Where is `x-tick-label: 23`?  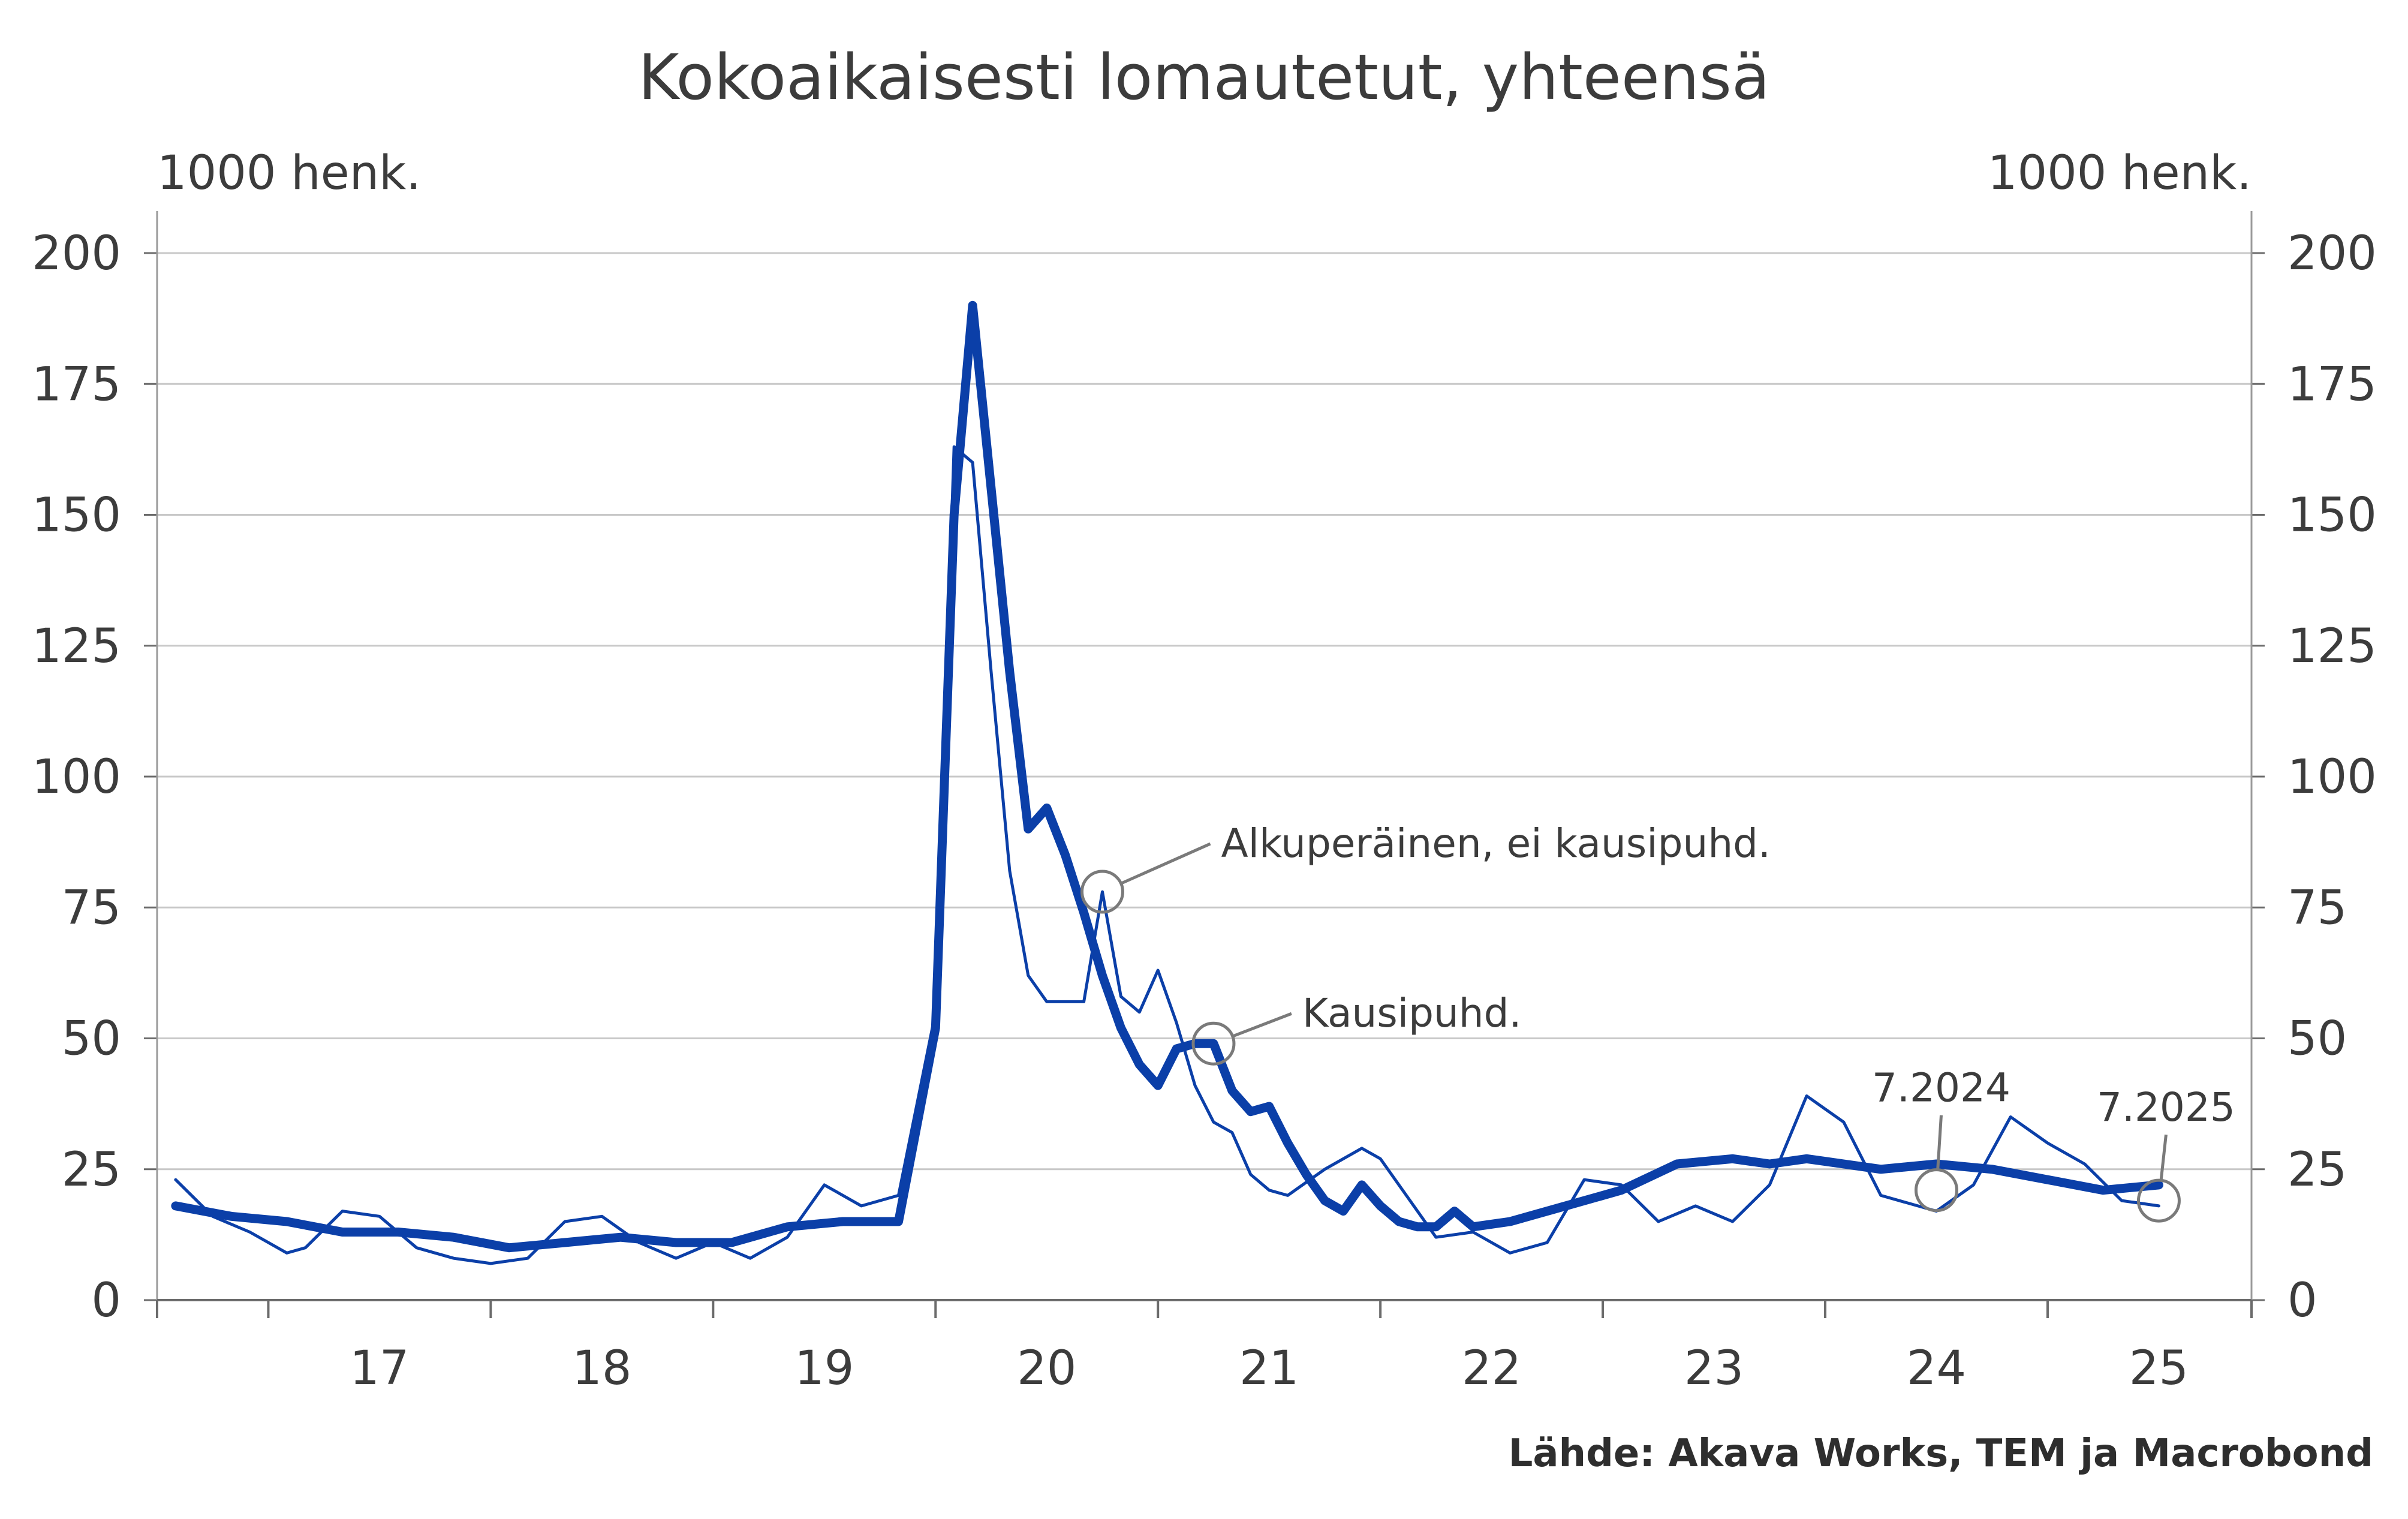
x-tick-label: 23 is located at coordinates (1714, 1368).